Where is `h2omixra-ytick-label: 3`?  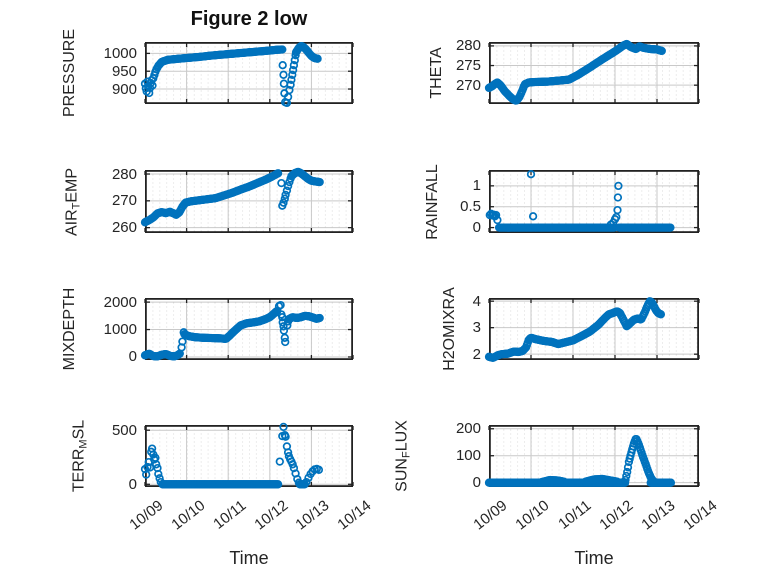
h2omixra-ytick-label: 3 is located at coordinates (476, 328).